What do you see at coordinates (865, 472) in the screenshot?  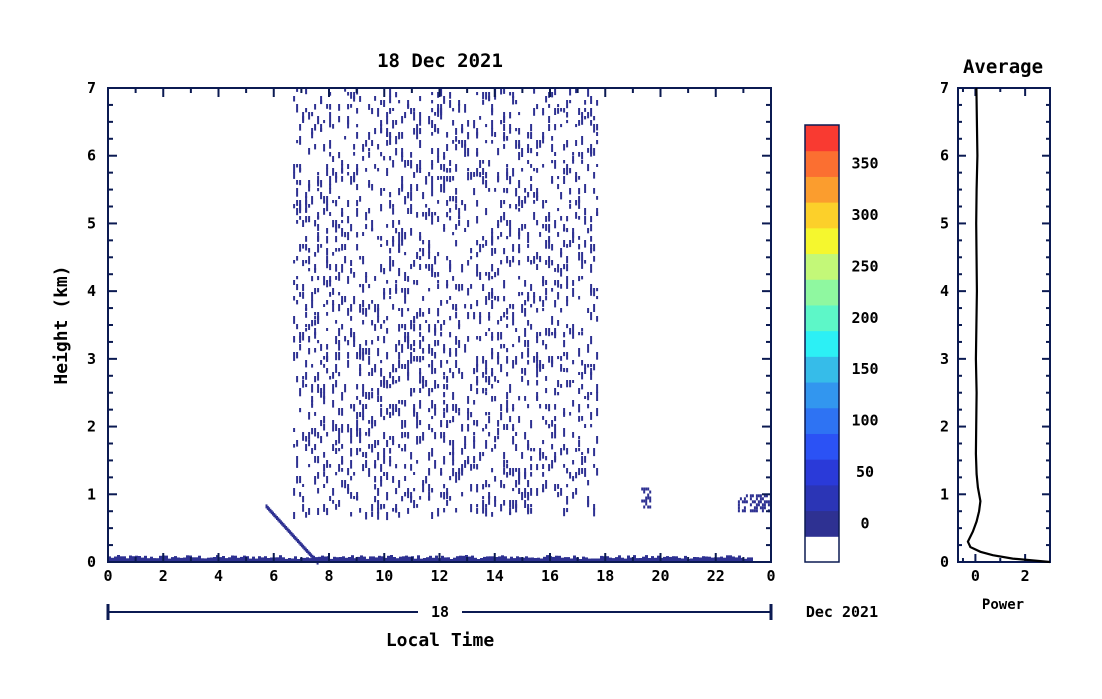 I see `colorbar-tick-label: 50` at bounding box center [865, 472].